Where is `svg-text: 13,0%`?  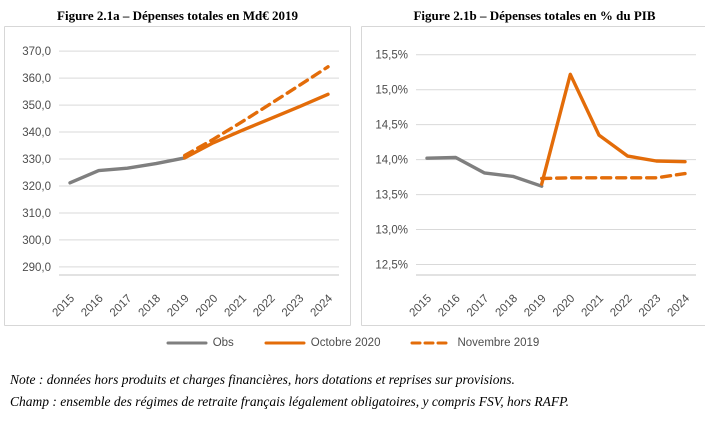
svg-text: 13,0% is located at coordinates (391, 231).